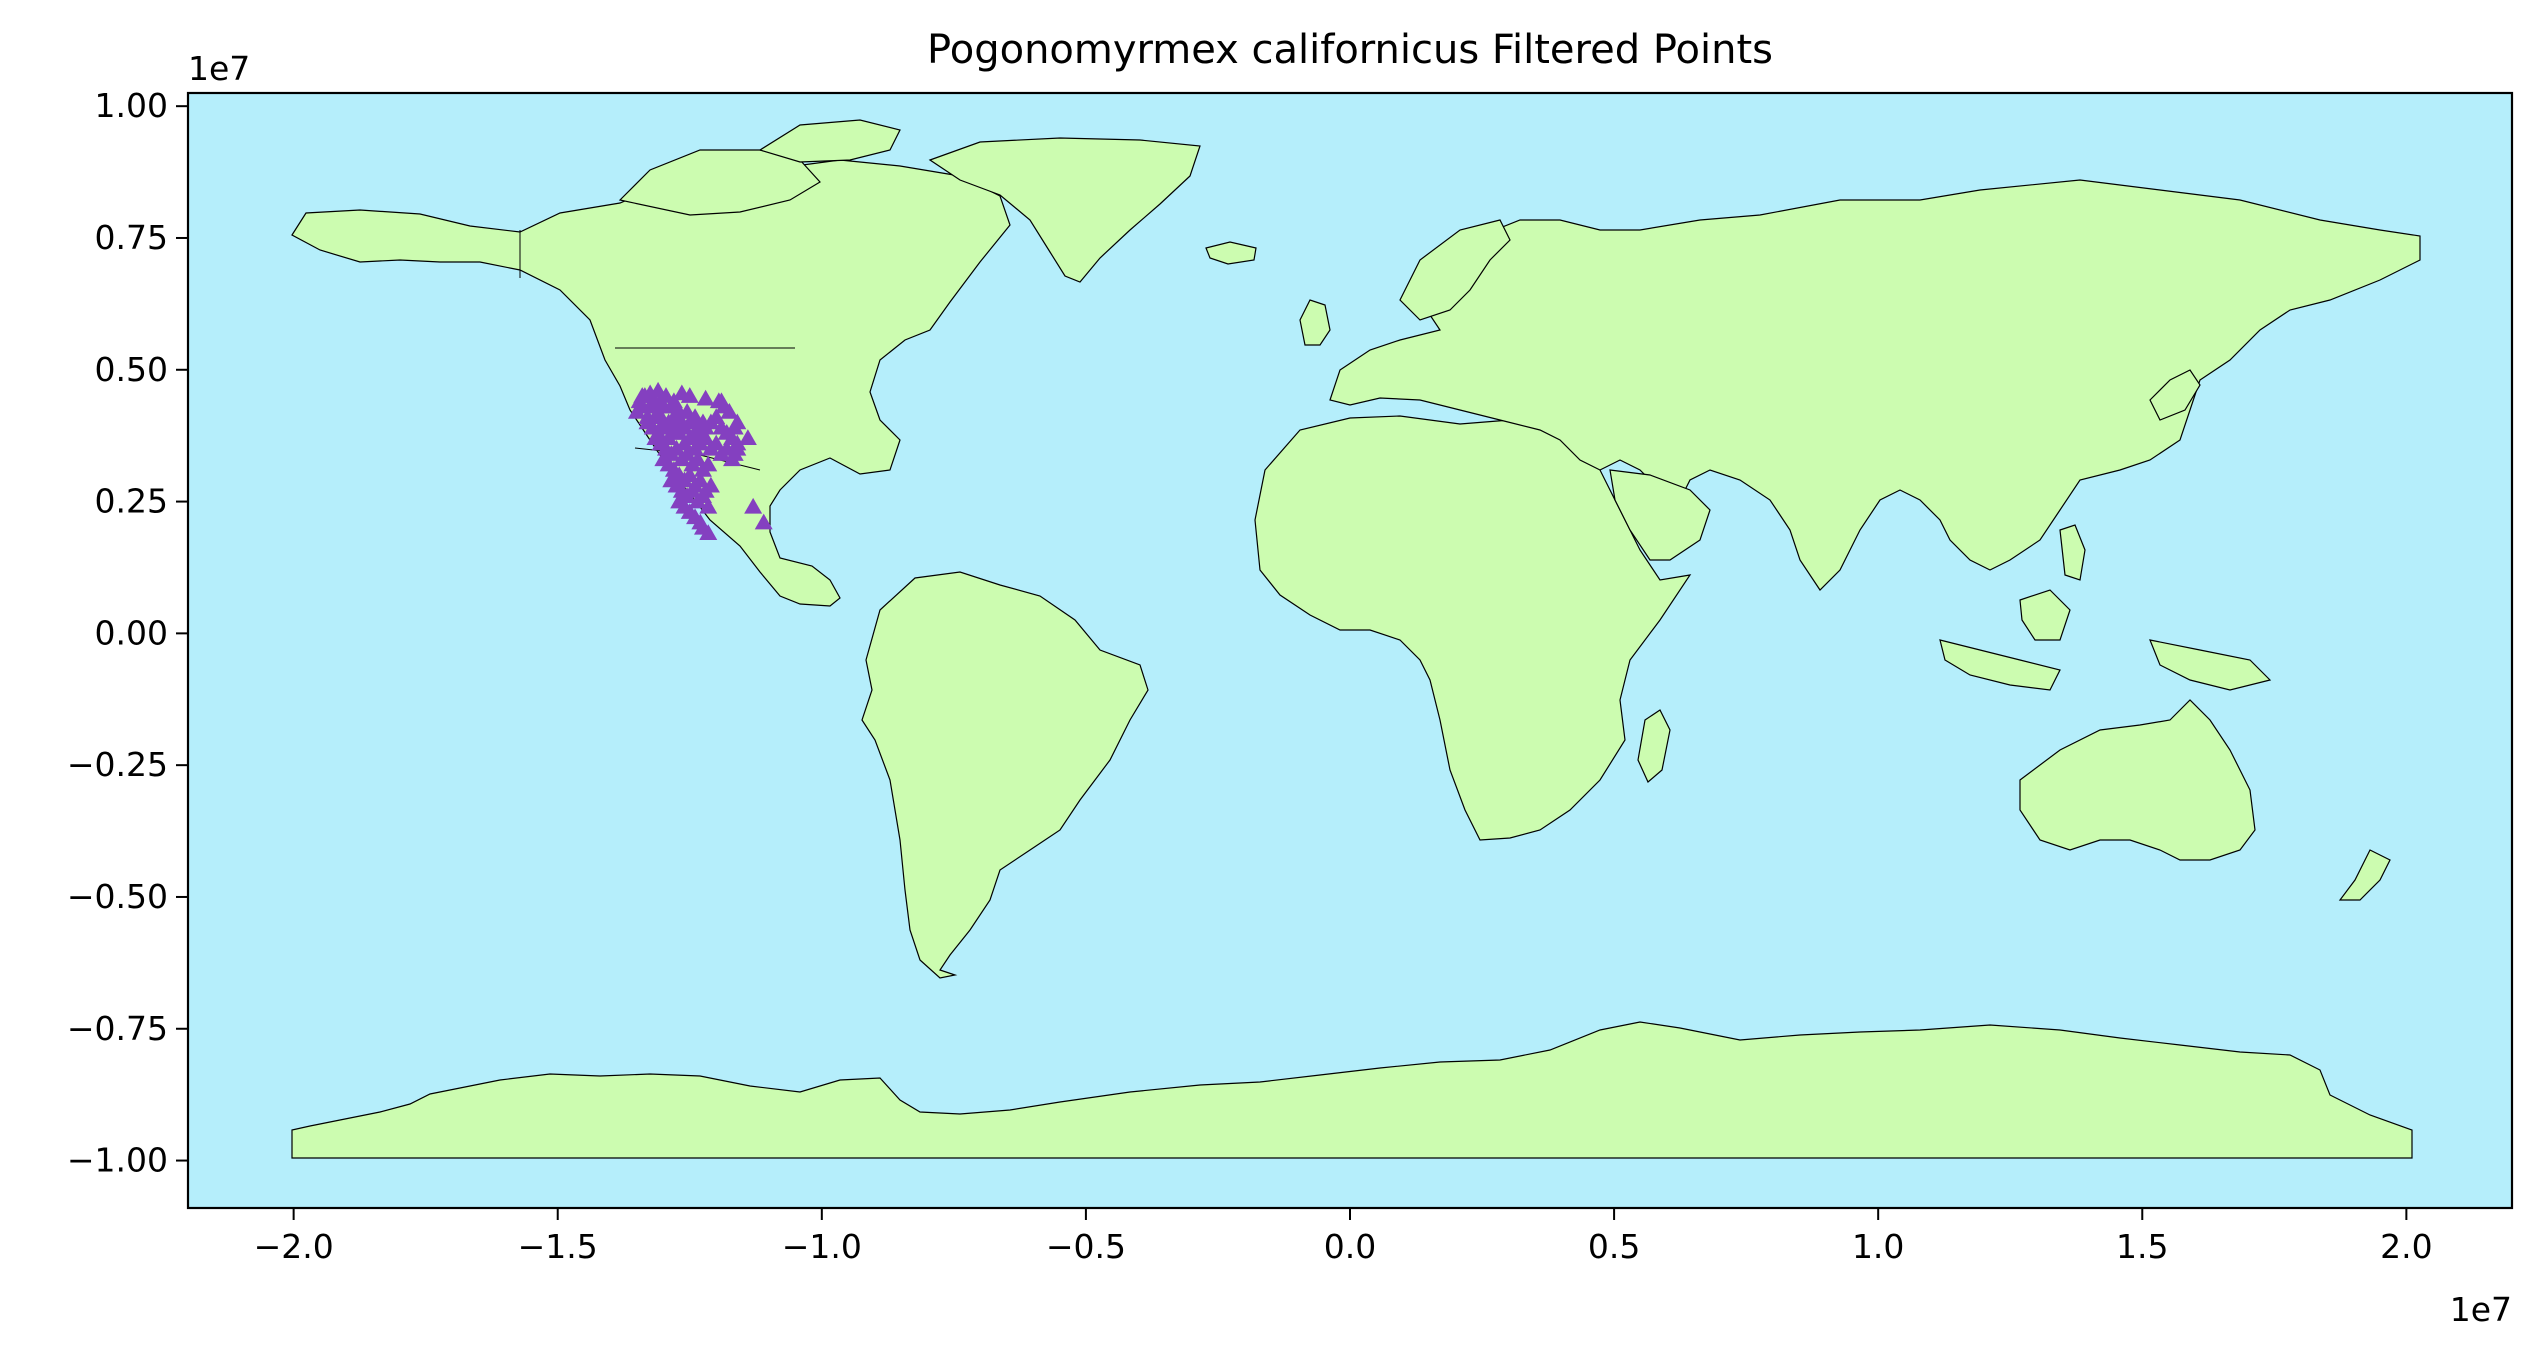  I want to click on x-tick-label: 1.0, so click(1878, 1246).